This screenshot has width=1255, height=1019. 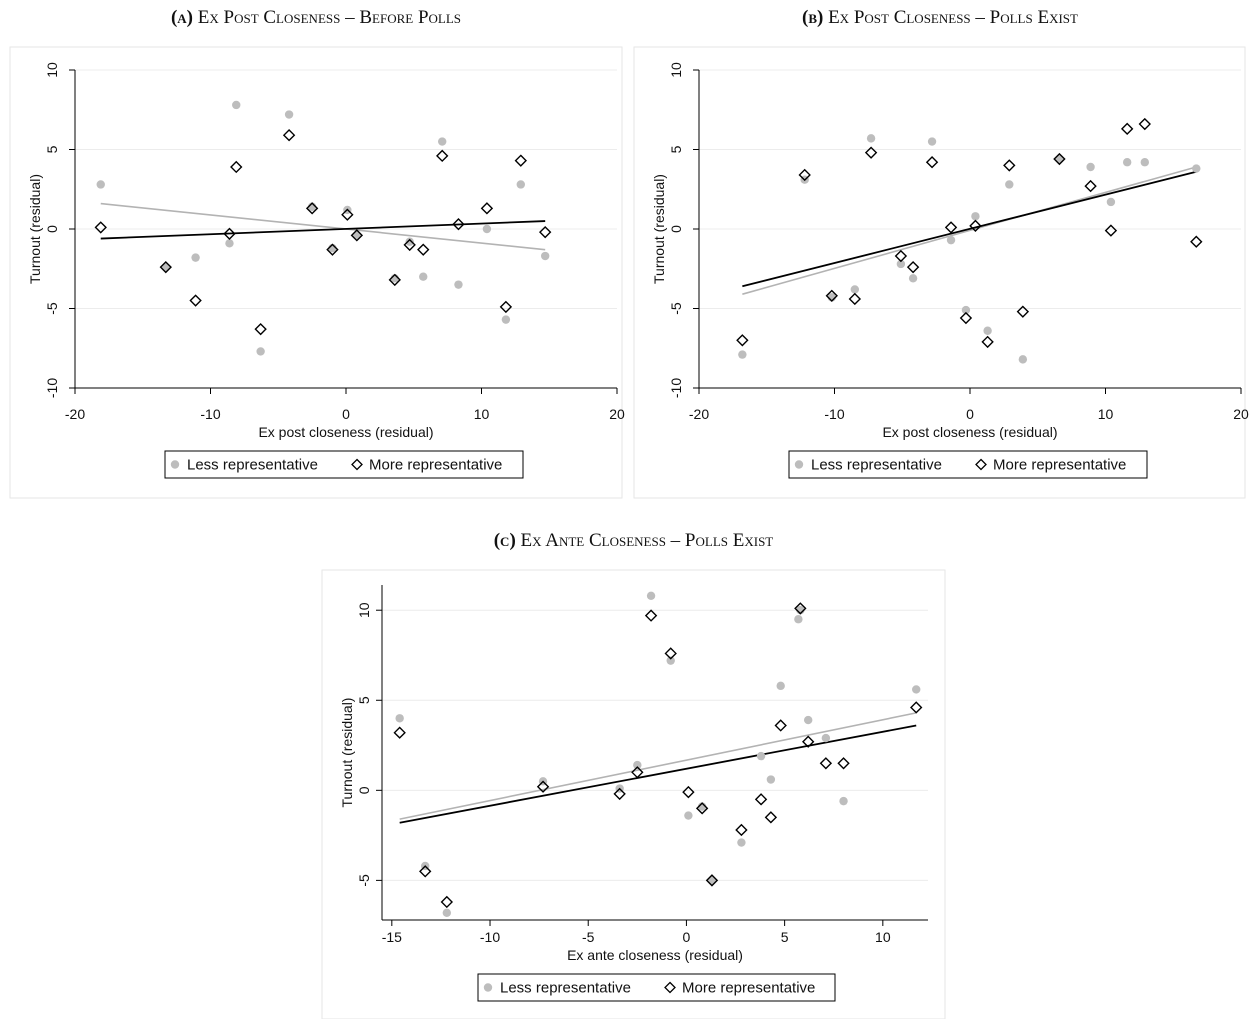 I want to click on x-tick-label: -15, so click(x=392, y=937).